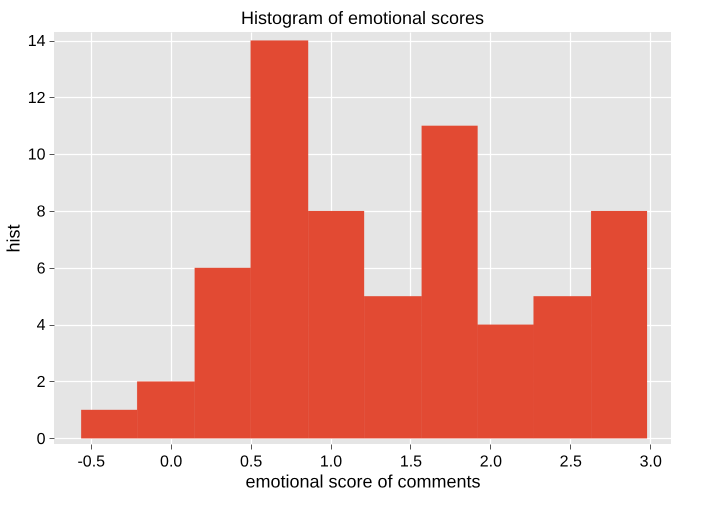 Image resolution: width=702 pixels, height=523 pixels. I want to click on y-tick-label: 0, so click(41, 439).